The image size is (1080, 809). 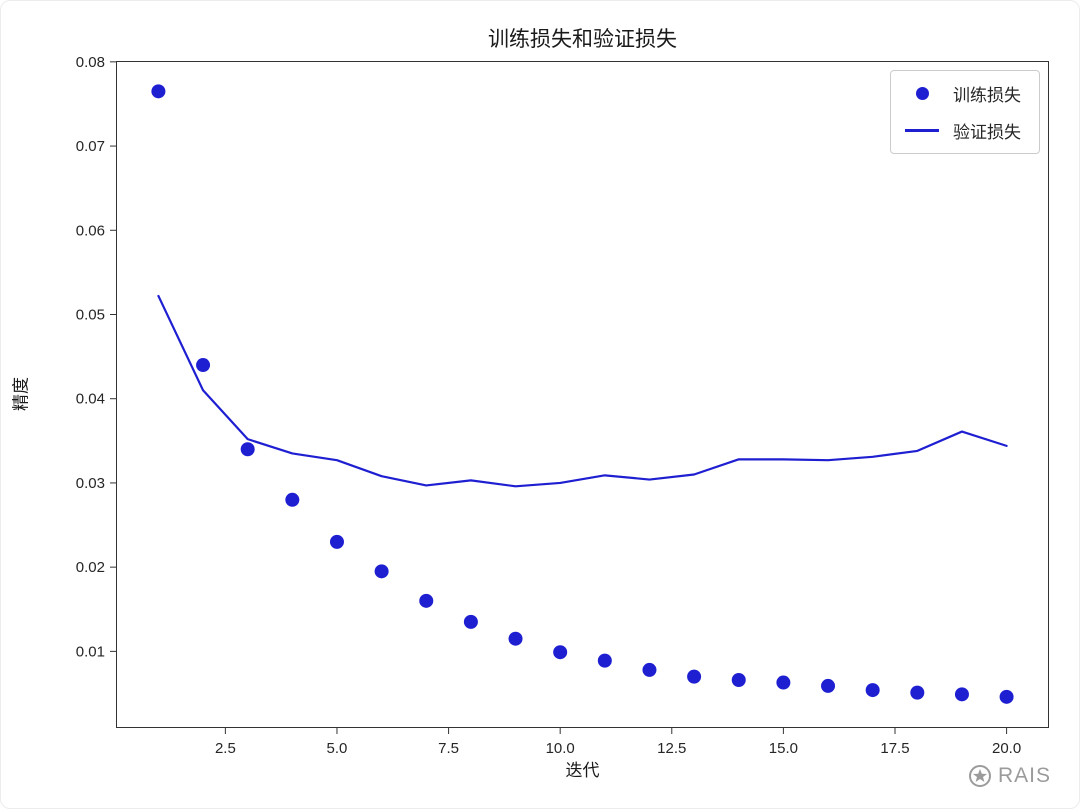 I want to click on y-tick-label: 0.03, so click(x=90, y=483).